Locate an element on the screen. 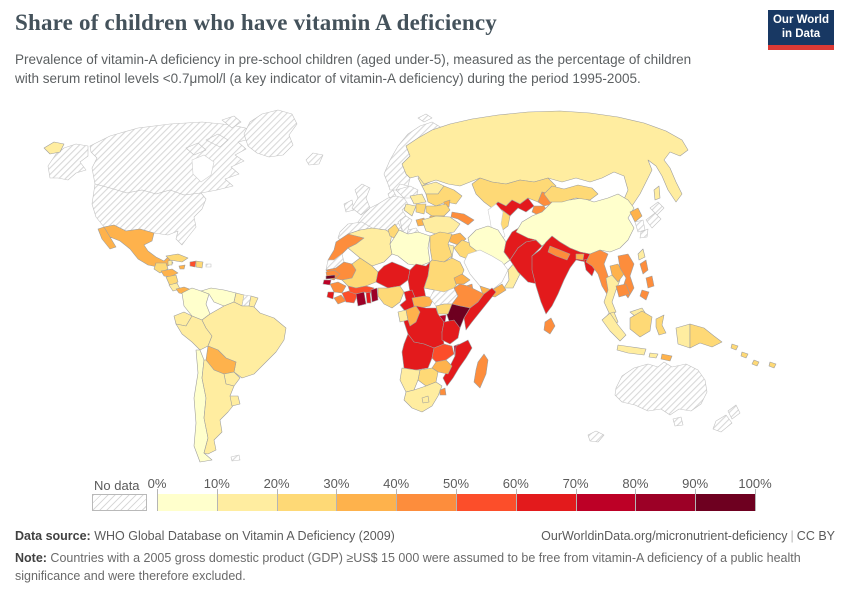 The height and width of the screenshot is (600, 850). no-data-swatch is located at coordinates (119, 502).